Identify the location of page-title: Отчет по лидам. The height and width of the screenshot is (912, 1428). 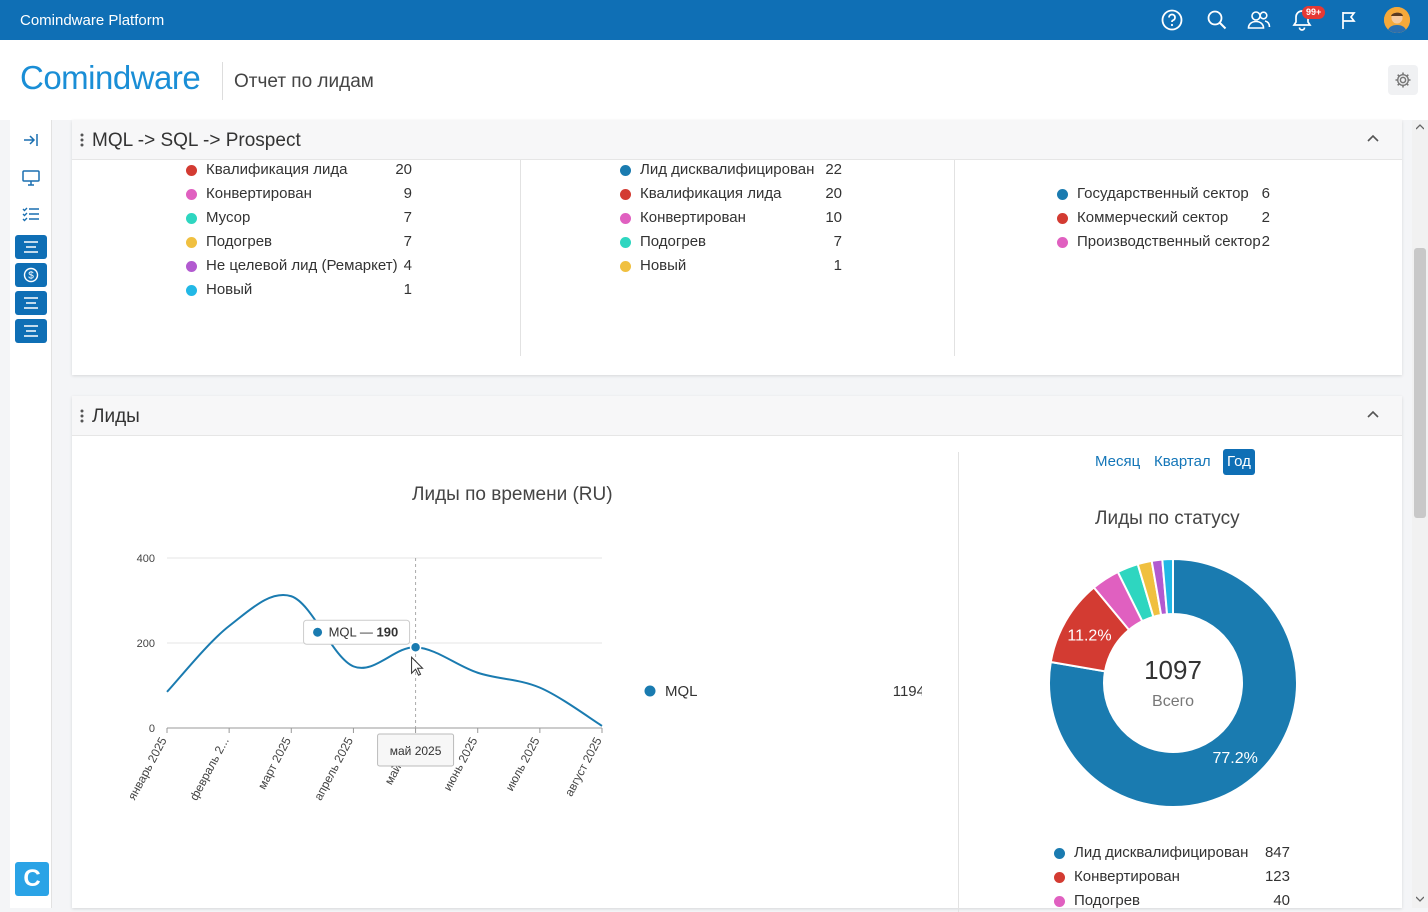
(304, 81).